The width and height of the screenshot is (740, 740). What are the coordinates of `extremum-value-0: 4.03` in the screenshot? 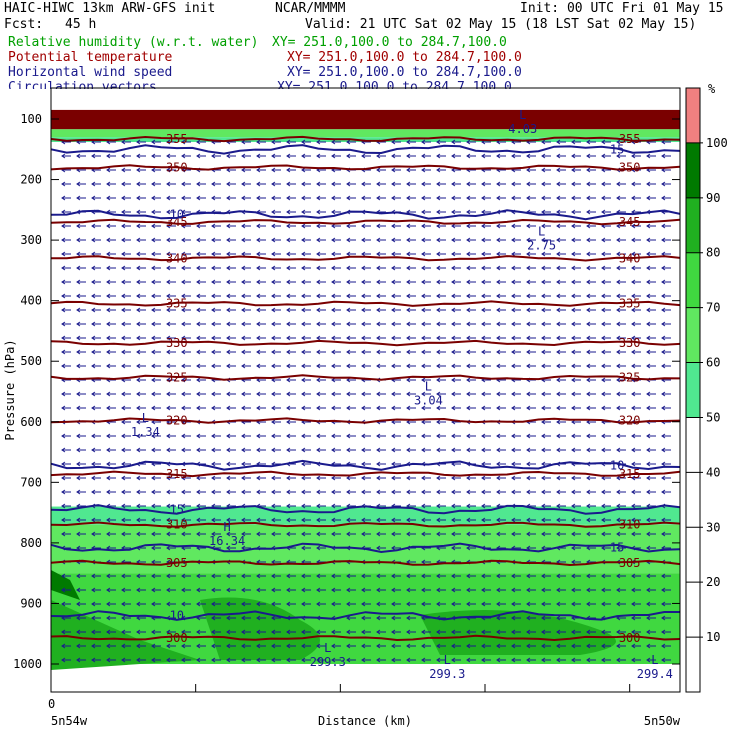 It's located at (522, 129).